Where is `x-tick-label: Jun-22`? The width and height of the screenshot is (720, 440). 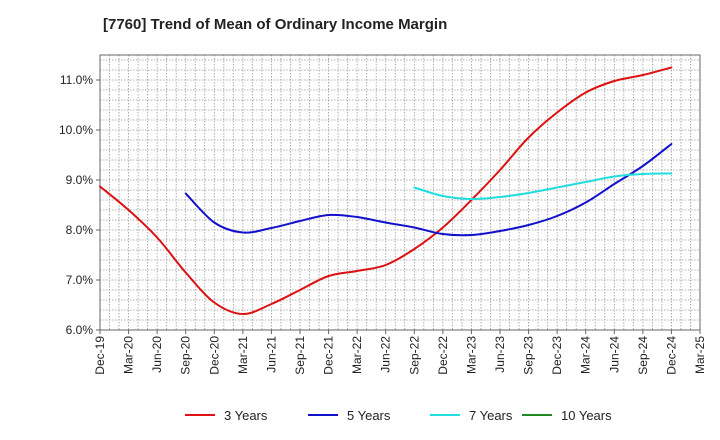 x-tick-label: Jun-22 is located at coordinates (386, 354).